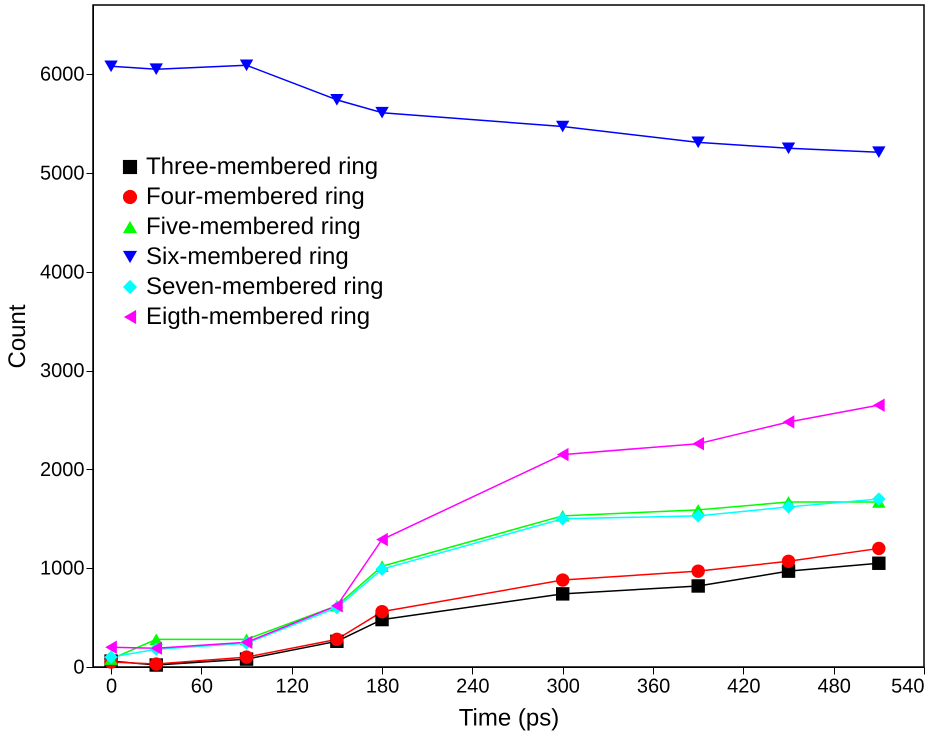 The height and width of the screenshot is (753, 946). Describe the element at coordinates (62, 173) in the screenshot. I see `y-tick-label: 5000` at that location.